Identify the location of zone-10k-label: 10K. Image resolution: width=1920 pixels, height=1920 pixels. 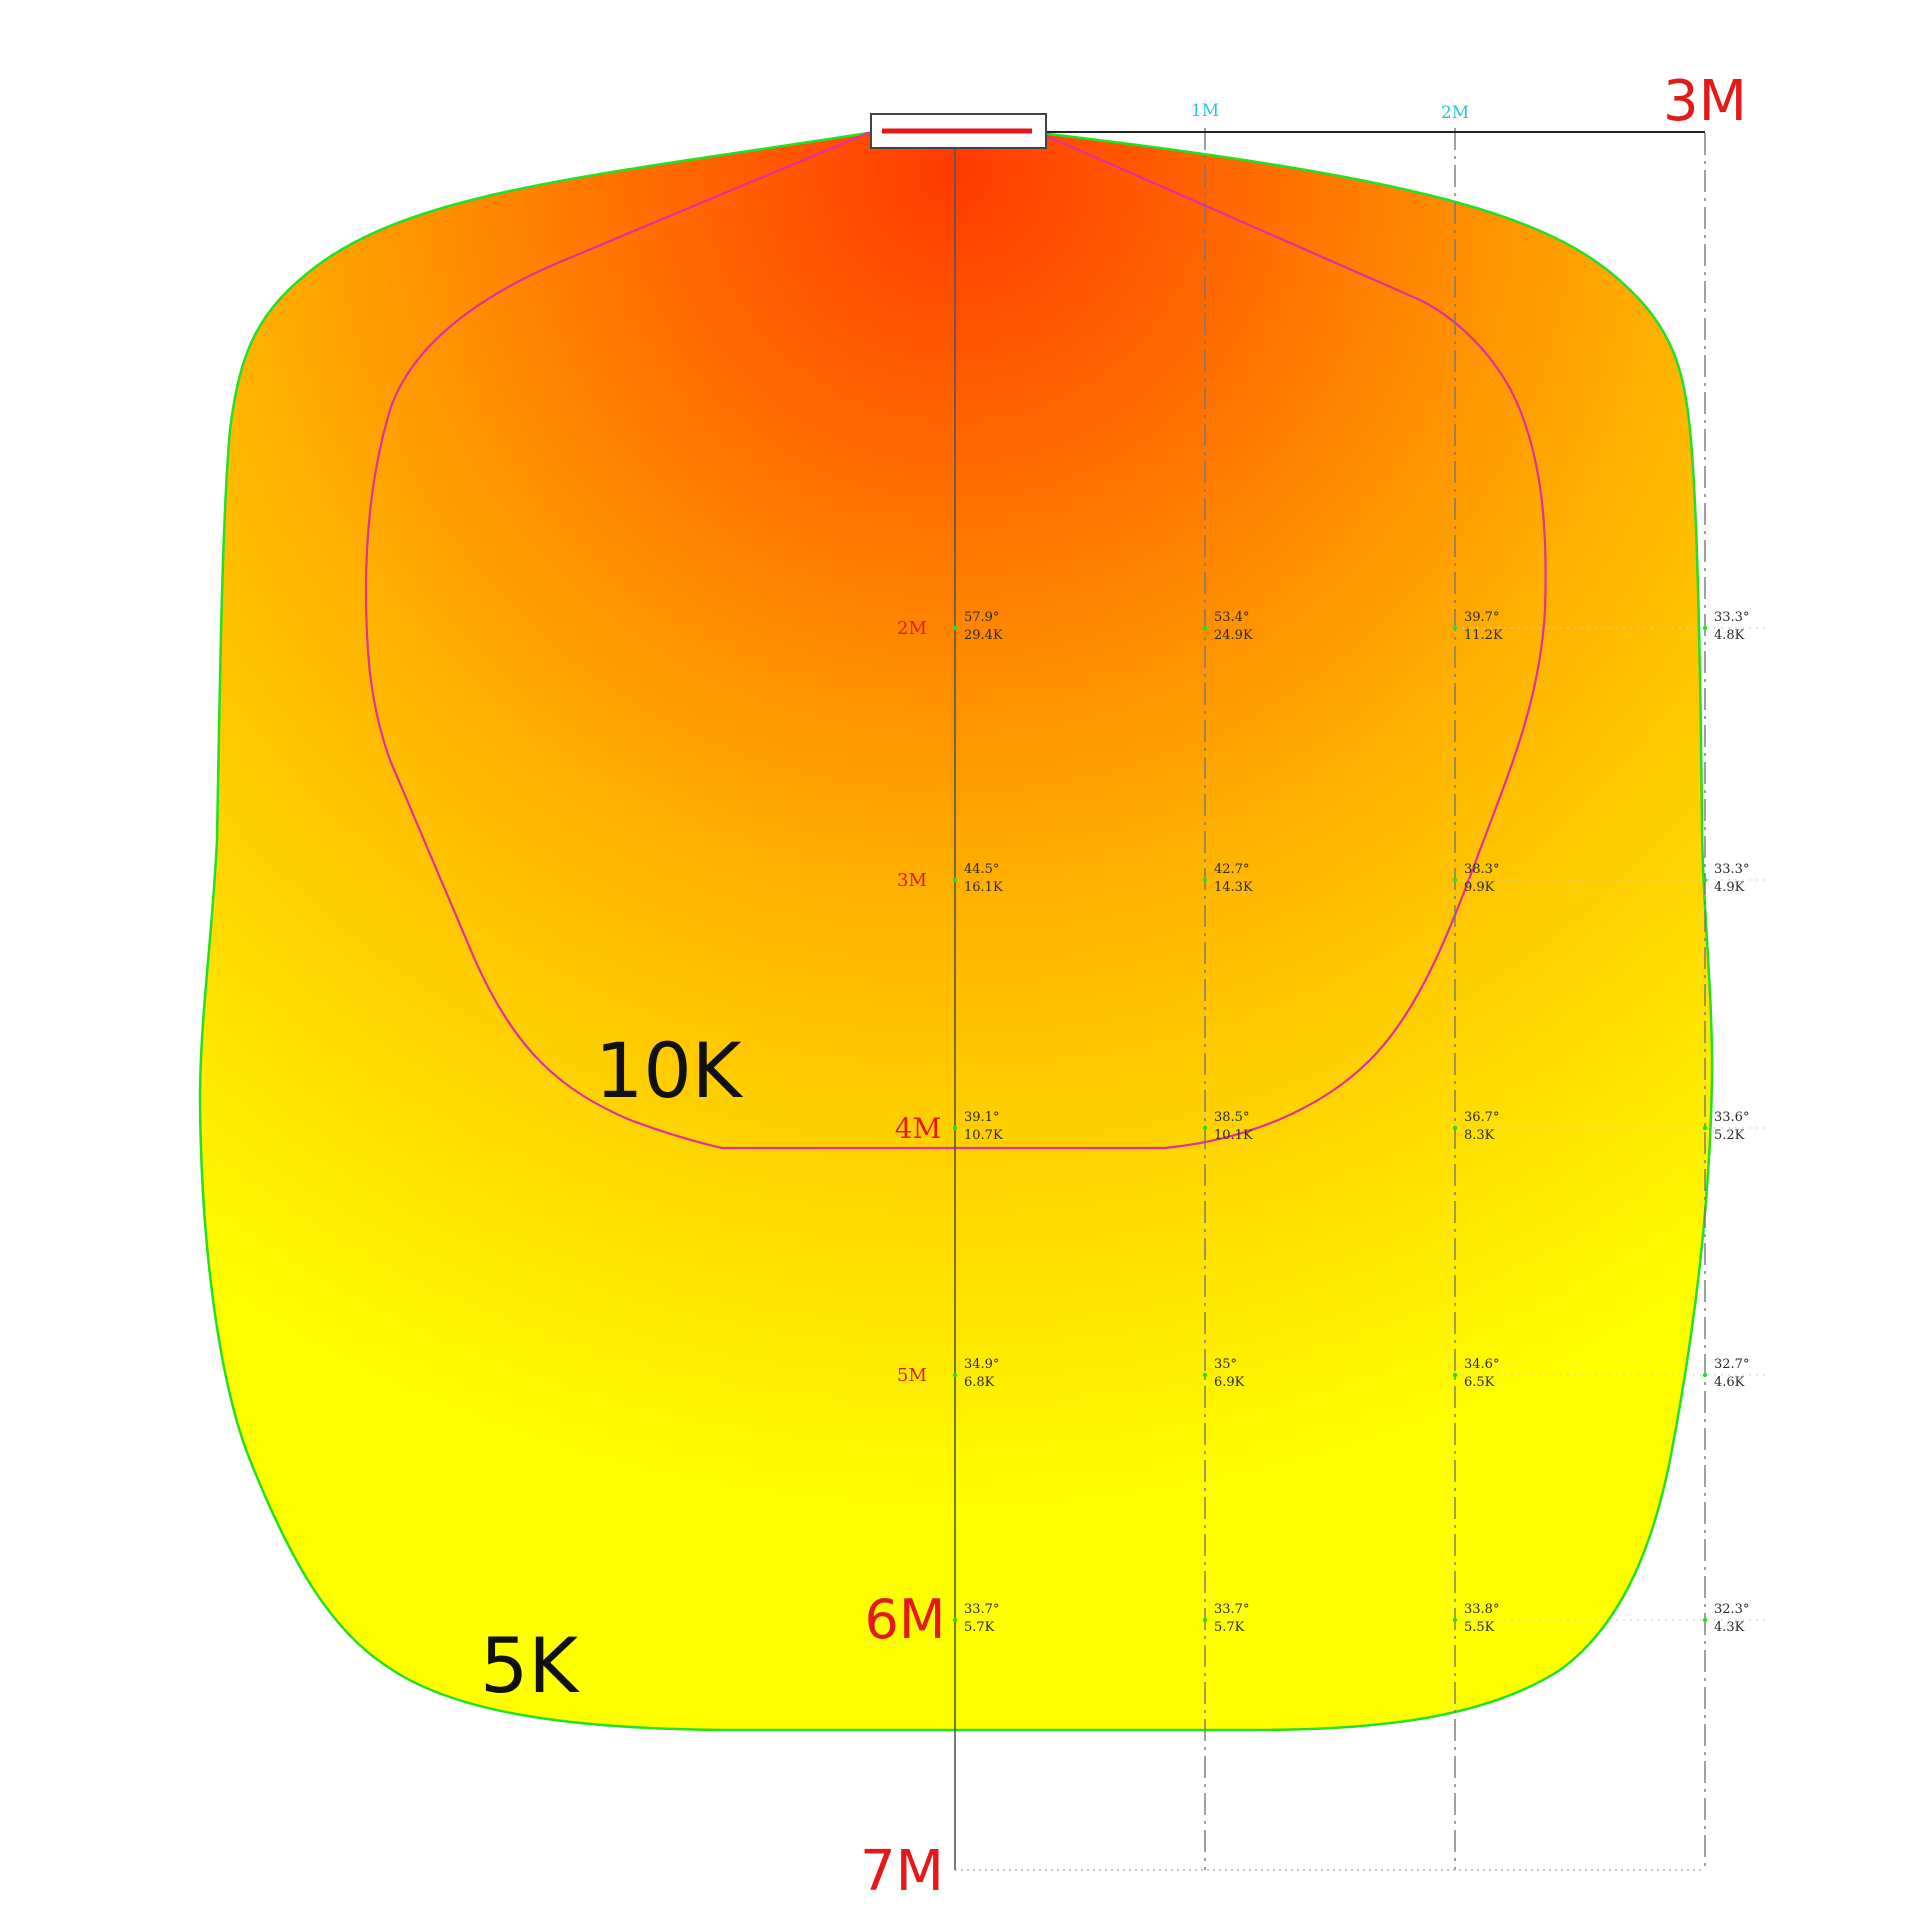
(669, 1070).